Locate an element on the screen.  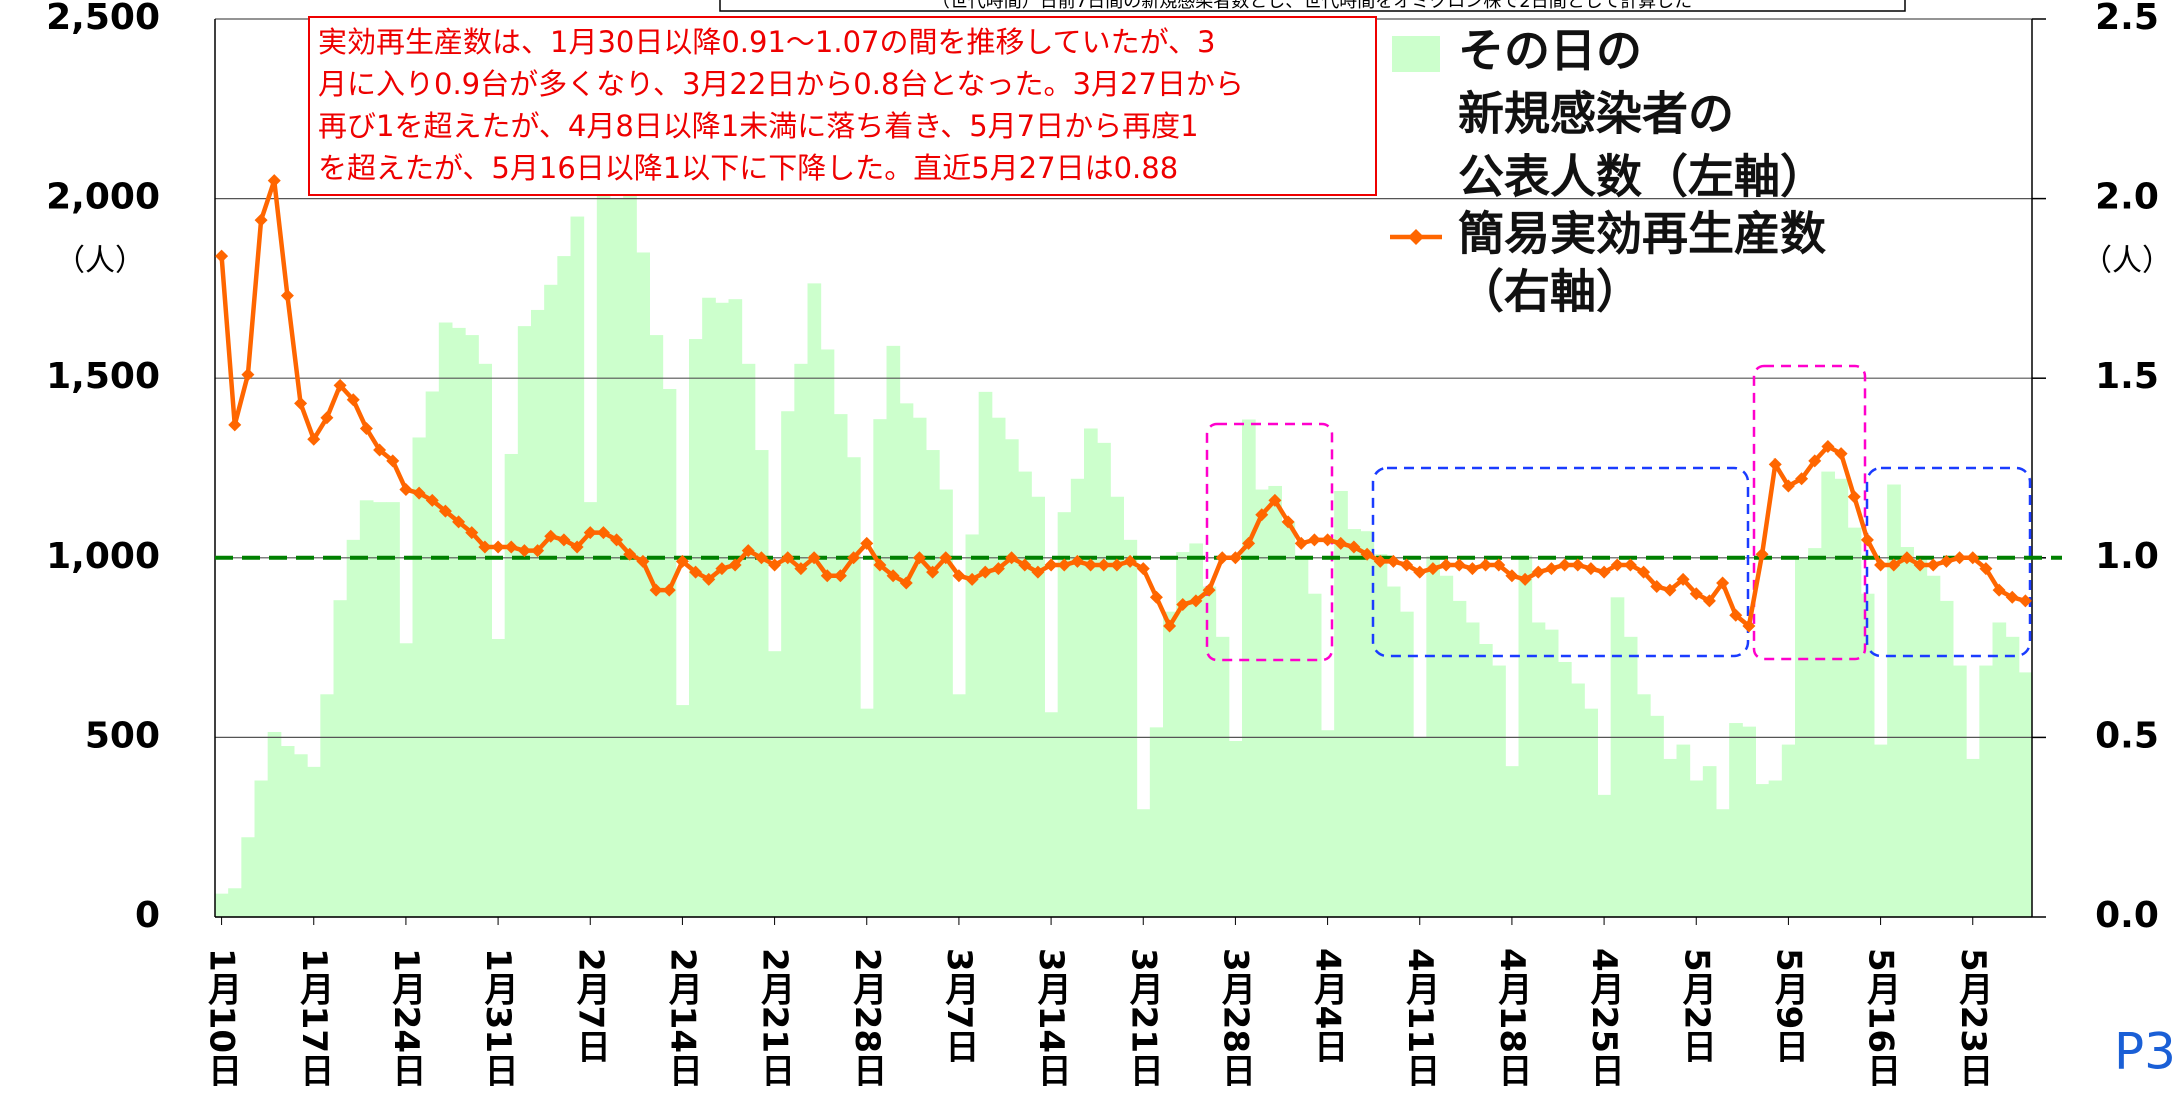
x-tick-label: 5月16日 is located at coordinates (1881, 1017).